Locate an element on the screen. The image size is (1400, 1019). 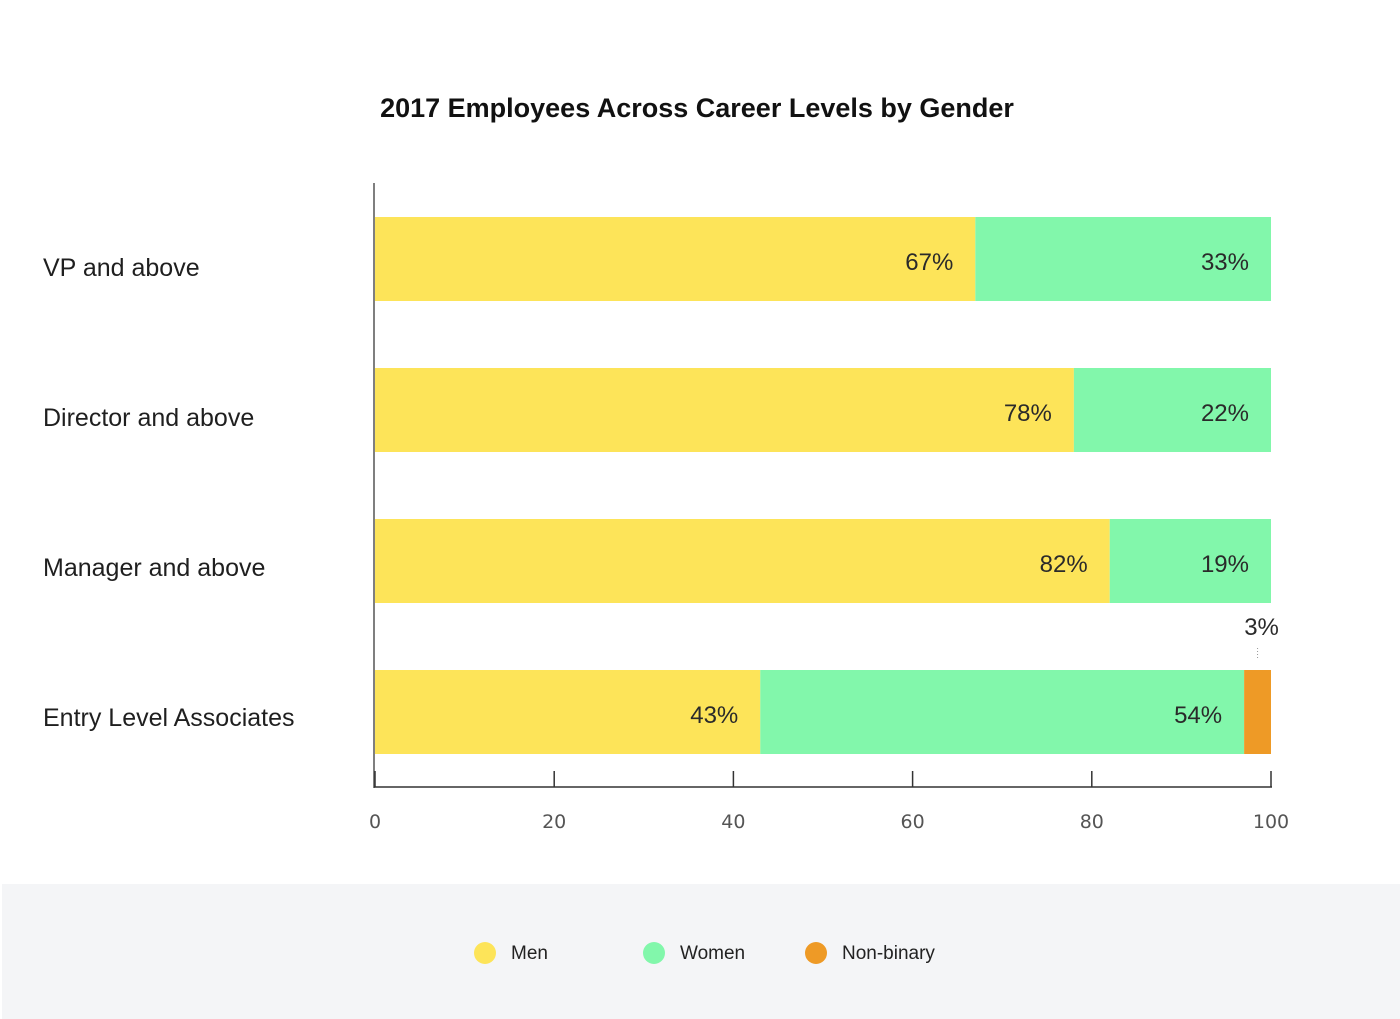
legend-label-non-binary: Non-binary is located at coordinates (888, 953).